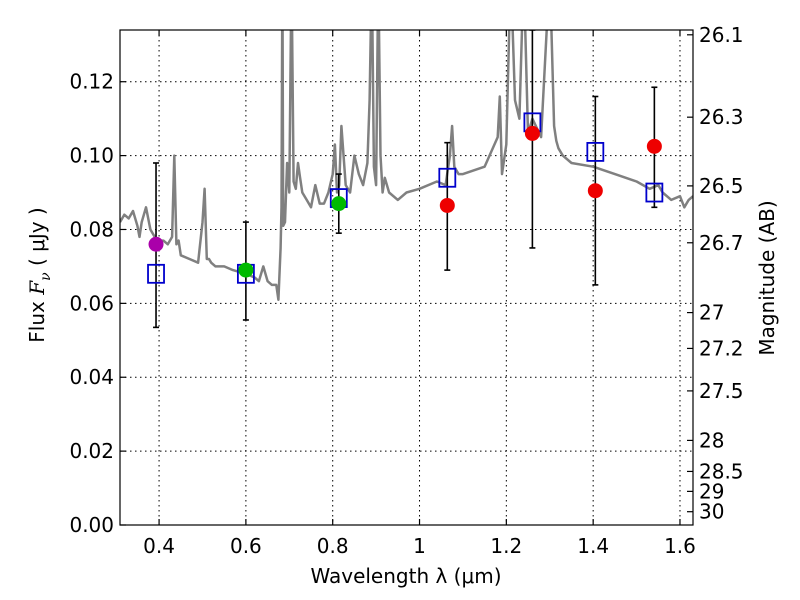 The image size is (800, 600). I want to click on x-tick-label: 1.4, so click(593, 546).